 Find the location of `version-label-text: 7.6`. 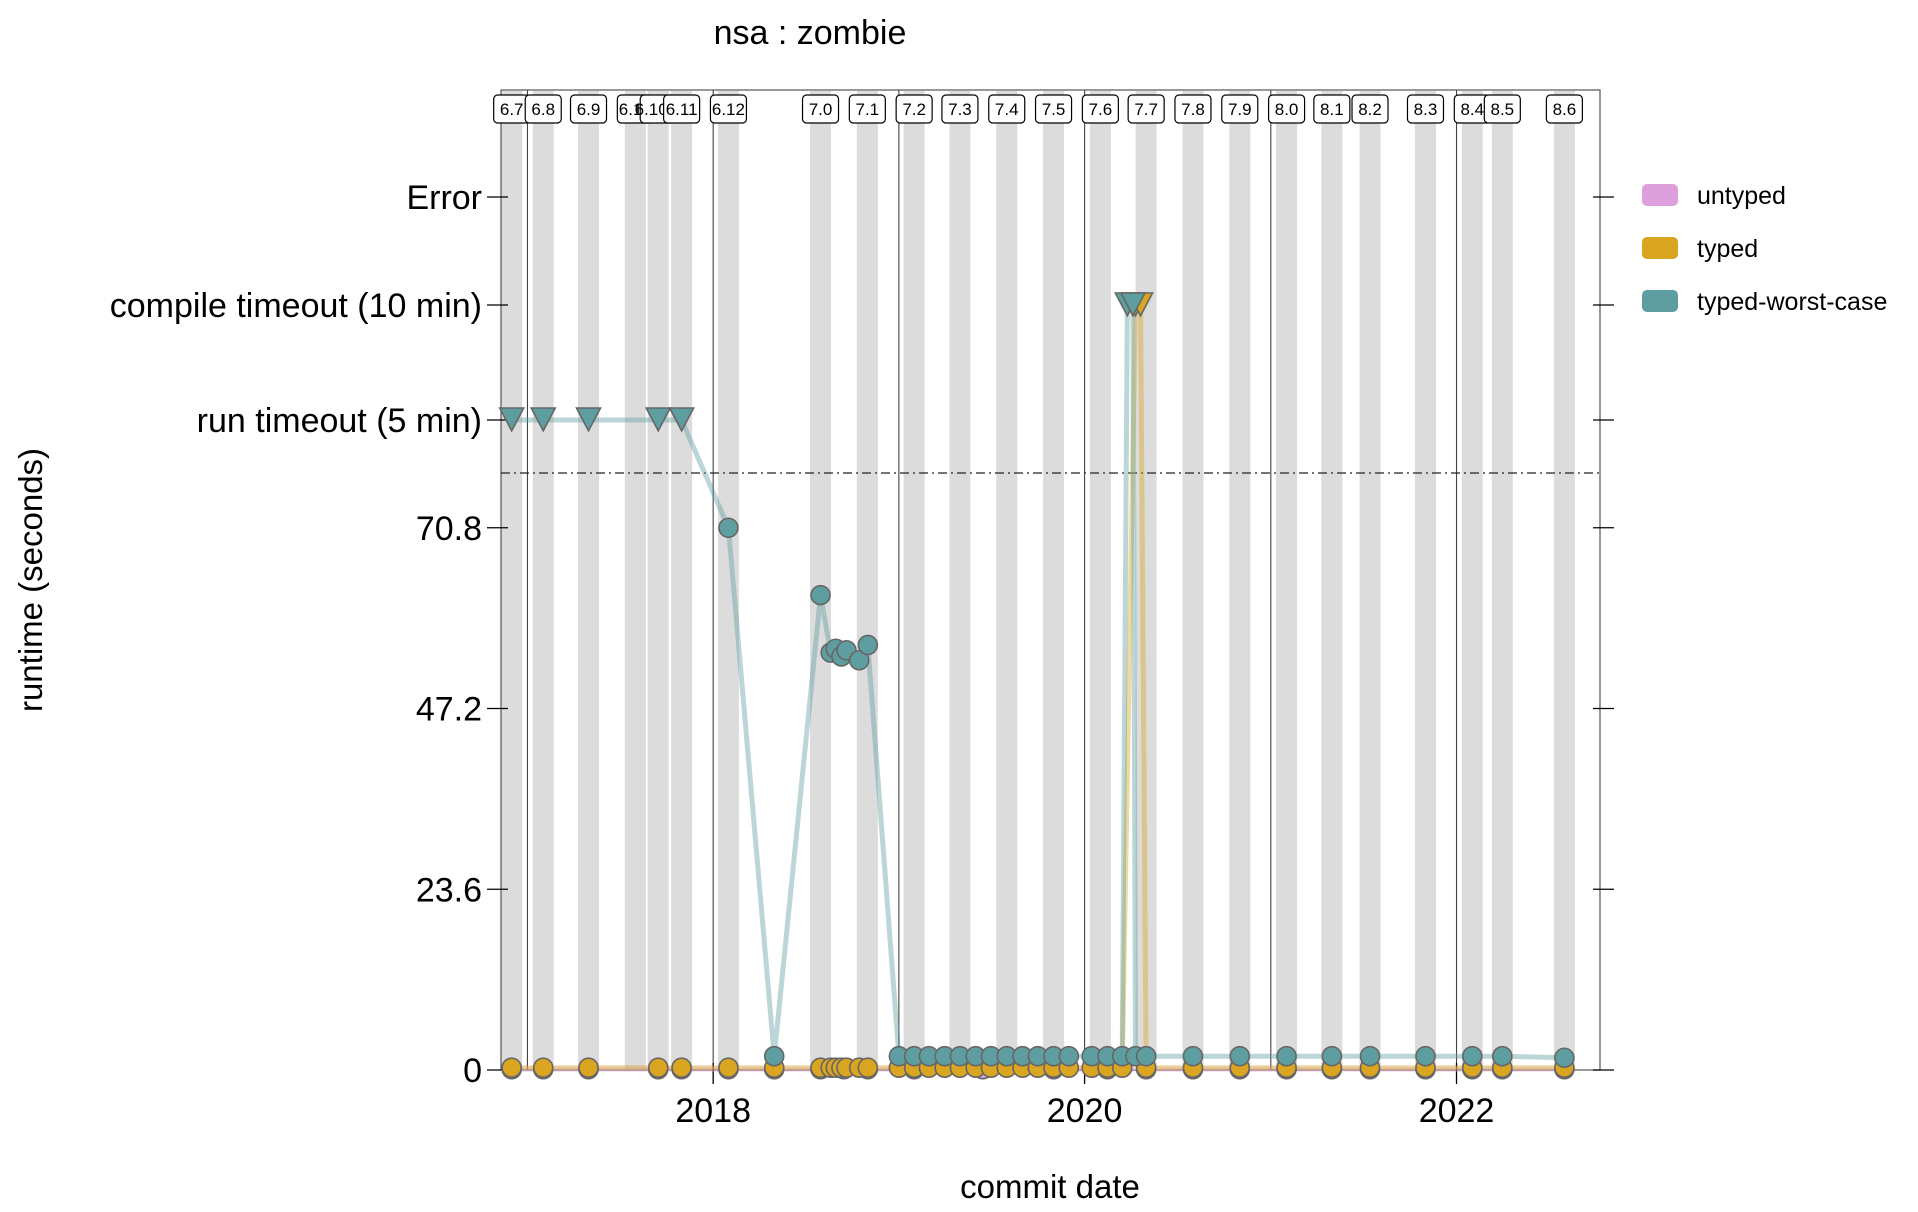

version-label-text: 7.6 is located at coordinates (1101, 109).